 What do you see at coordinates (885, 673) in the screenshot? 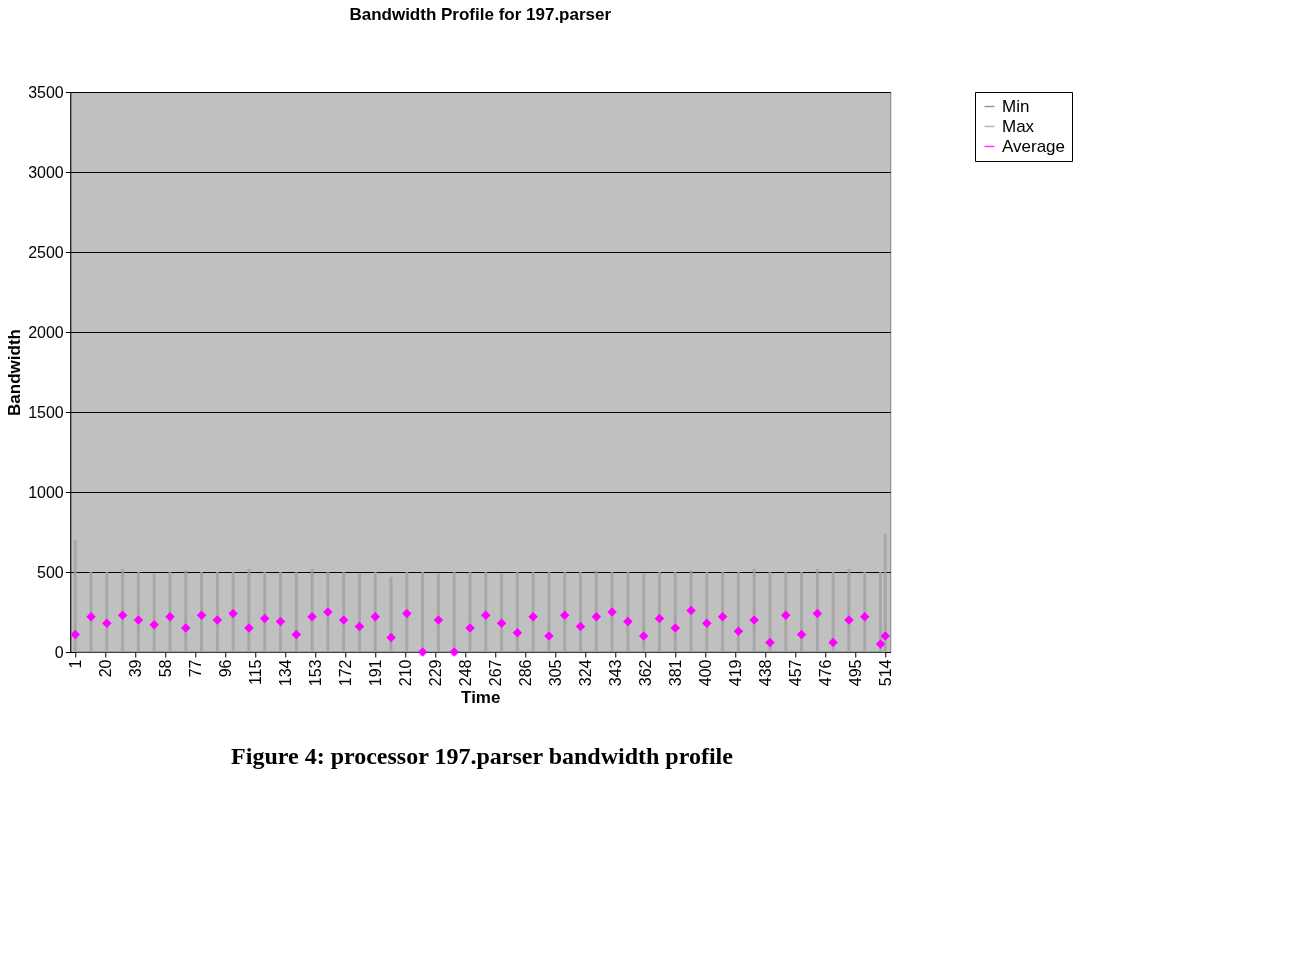
I see `x-tick-label: 514` at bounding box center [885, 673].